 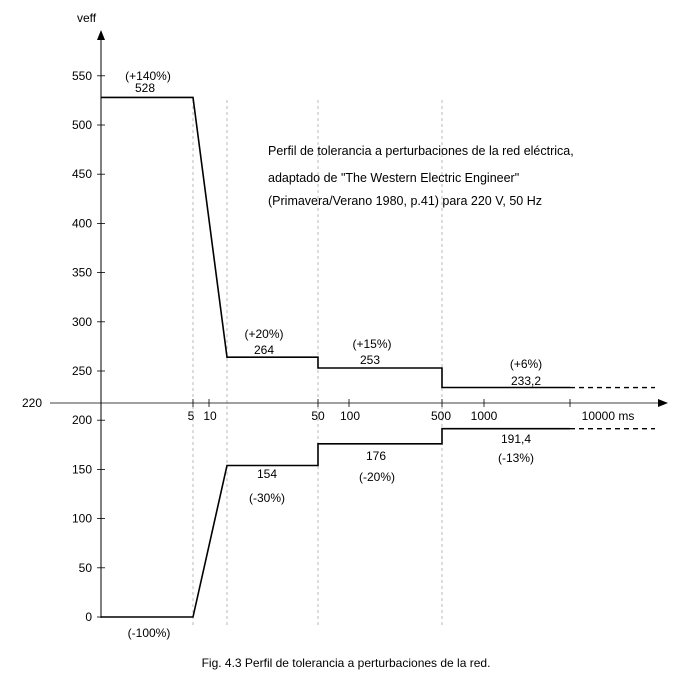 I want to click on data-label: 253, so click(x=370, y=360).